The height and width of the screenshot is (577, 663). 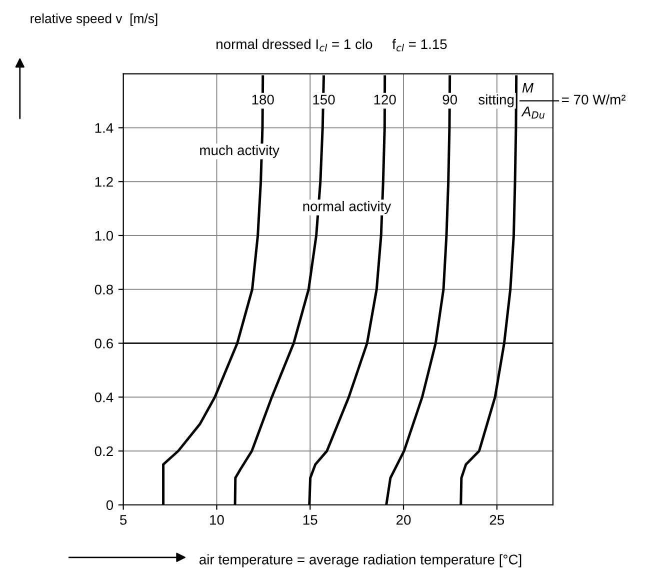 I want to click on y-axis-title: relative speed v [m/s], so click(x=94, y=20).